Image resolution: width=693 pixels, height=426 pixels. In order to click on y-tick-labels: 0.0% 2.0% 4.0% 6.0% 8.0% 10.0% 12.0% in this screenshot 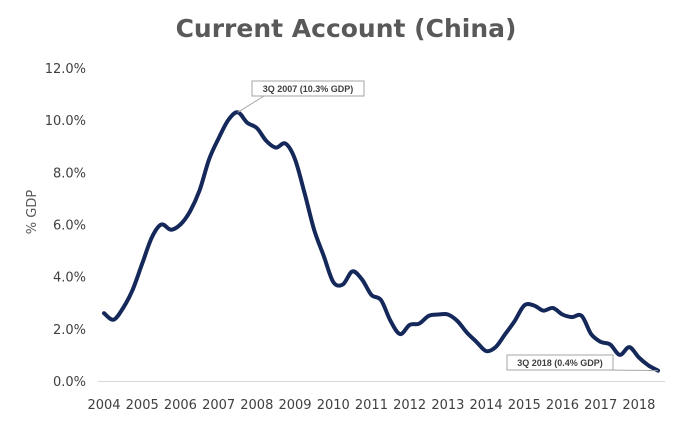, I will do `click(65, 226)`.